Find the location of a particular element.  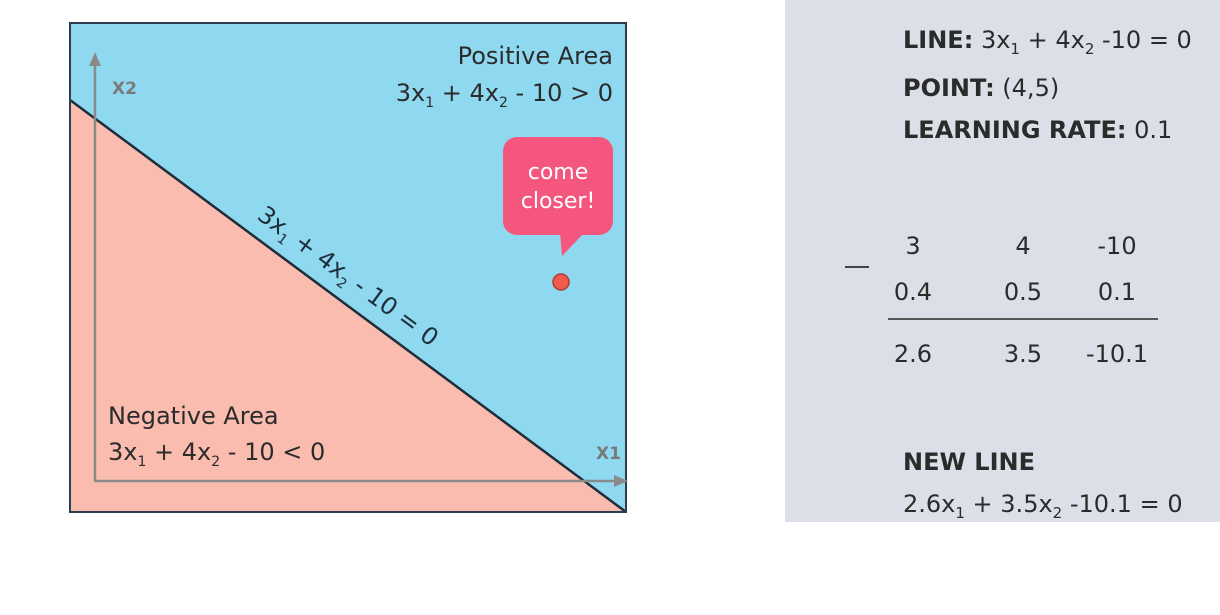

result-col2: 3.5 is located at coordinates (1023, 354).